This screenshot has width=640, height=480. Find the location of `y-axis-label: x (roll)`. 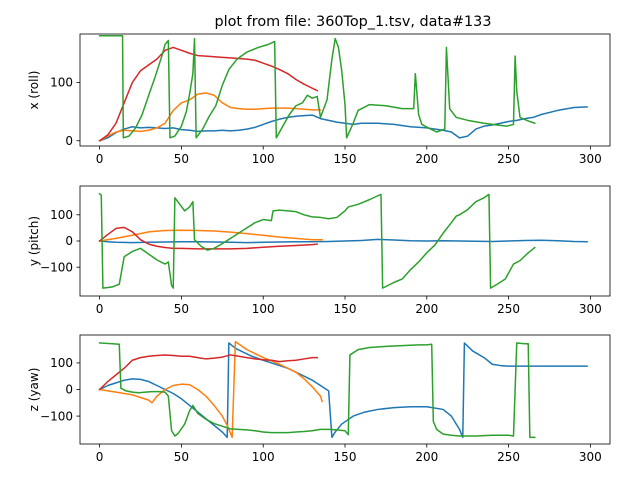

y-axis-label: x (roll) is located at coordinates (34, 90).